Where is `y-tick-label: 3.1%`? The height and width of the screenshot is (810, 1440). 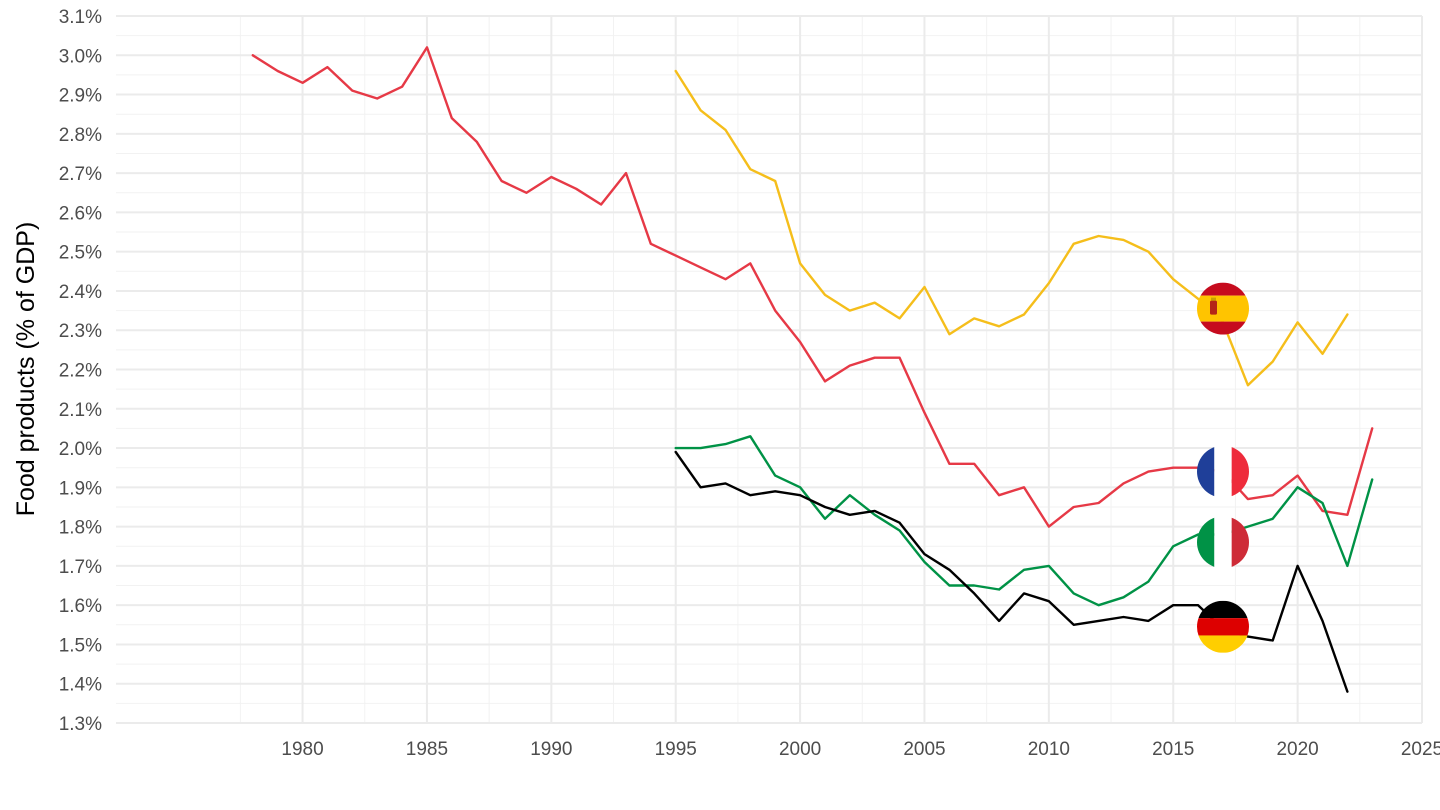 y-tick-label: 3.1% is located at coordinates (80, 17).